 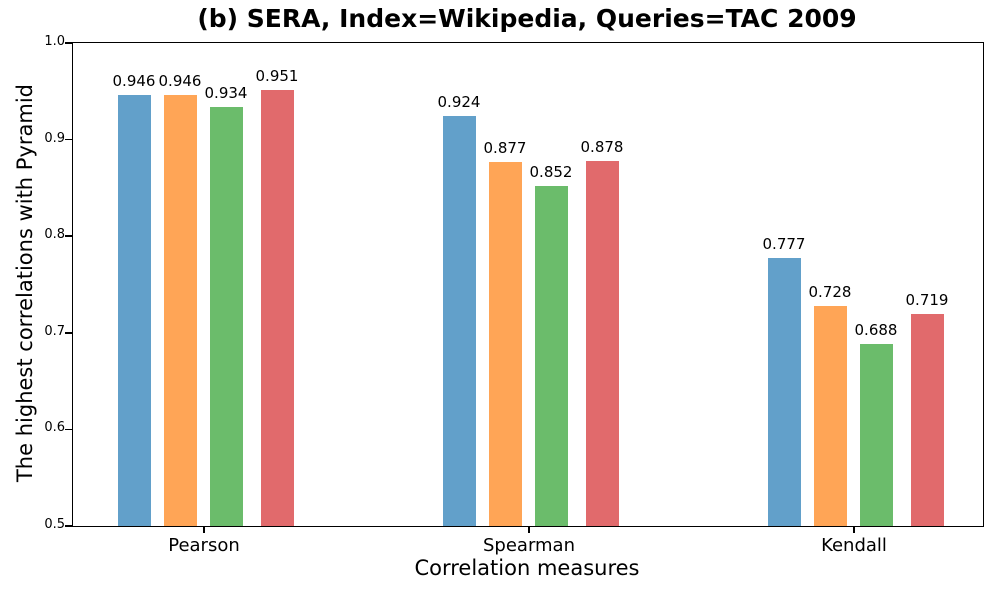 What do you see at coordinates (25, 283) in the screenshot?
I see `y-axis-label: The highest correlations with Pyramid` at bounding box center [25, 283].